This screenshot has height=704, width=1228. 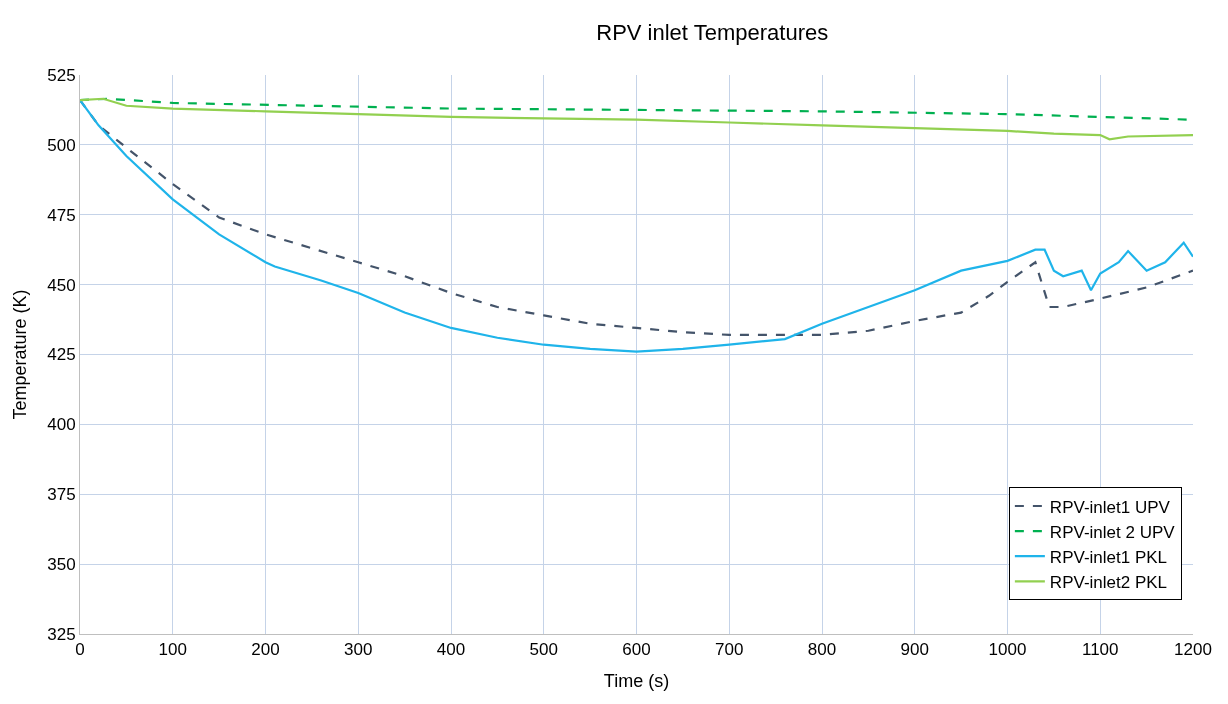 I want to click on x-tick-label: 400, so click(x=451, y=650).